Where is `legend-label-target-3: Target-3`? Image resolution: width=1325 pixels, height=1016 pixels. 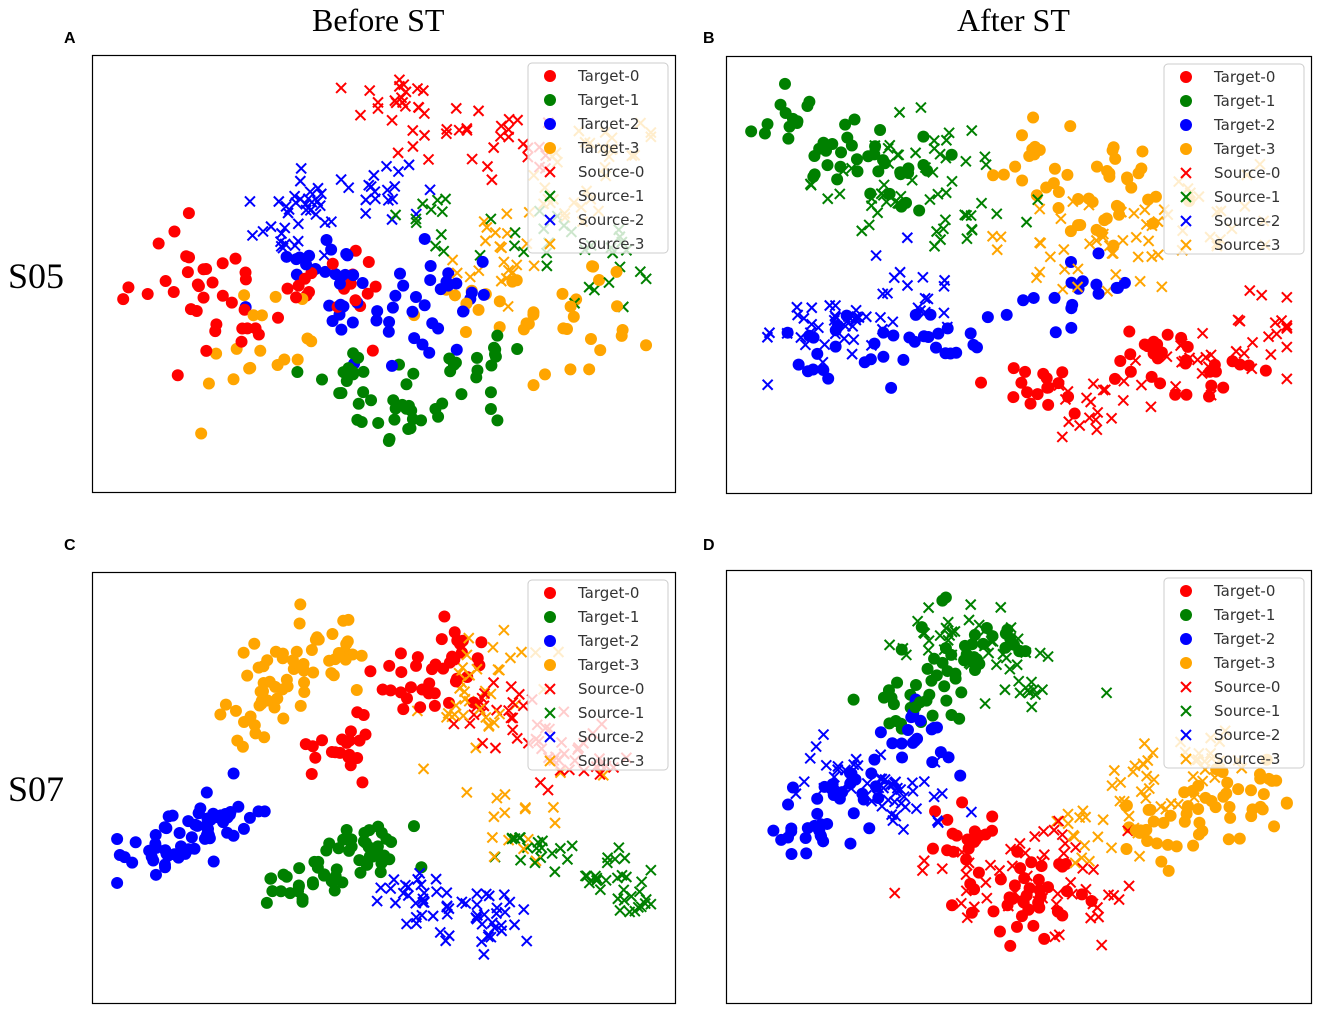 legend-label-target-3: Target-3 is located at coordinates (608, 148).